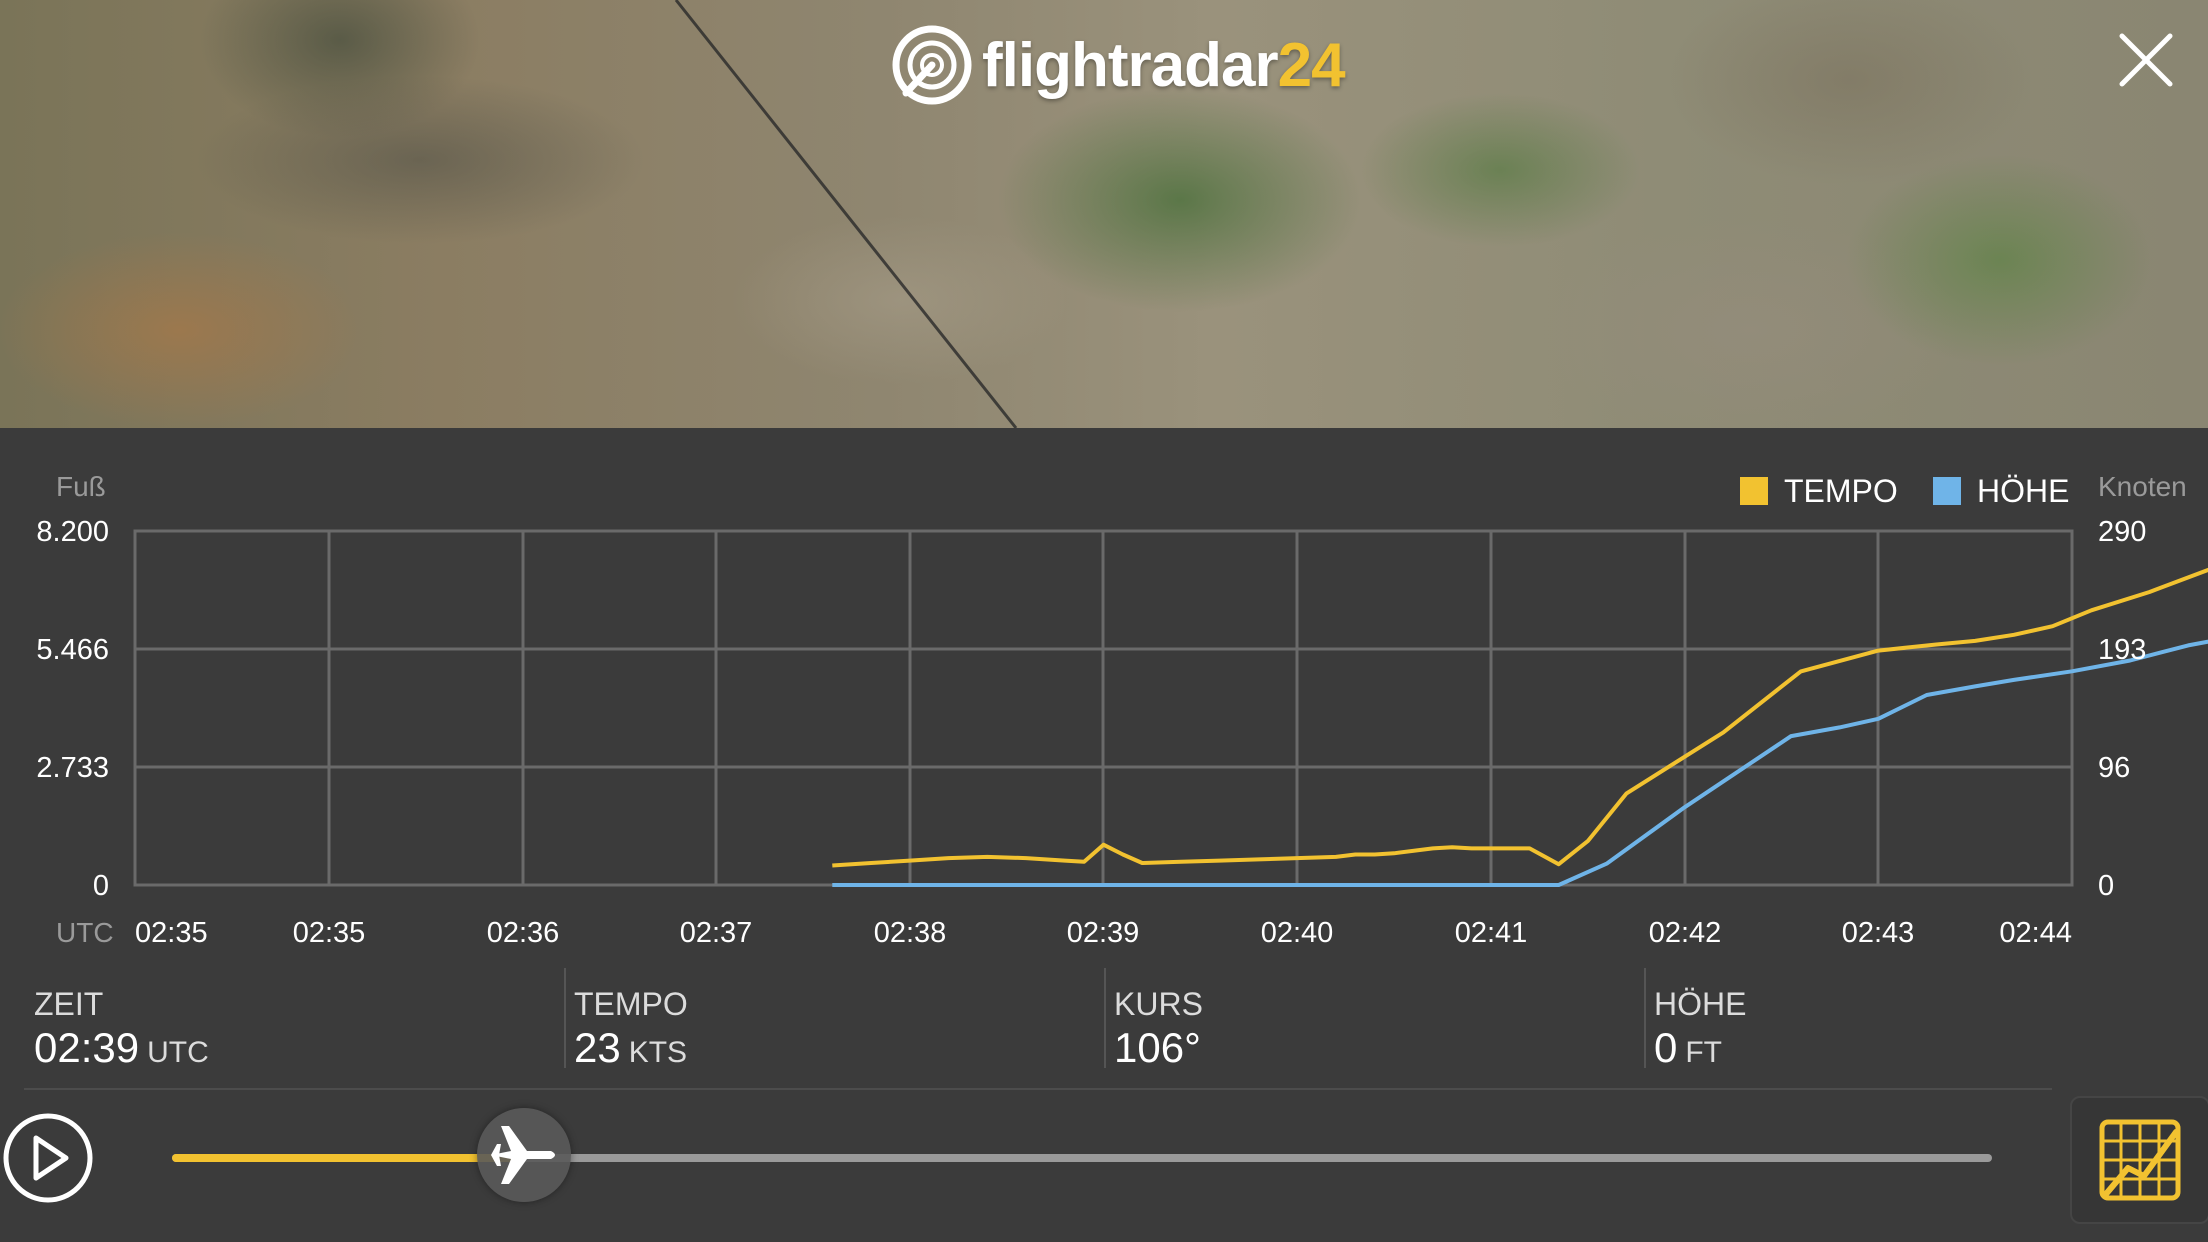  What do you see at coordinates (1754, 491) in the screenshot?
I see `legend-swatch-tempo` at bounding box center [1754, 491].